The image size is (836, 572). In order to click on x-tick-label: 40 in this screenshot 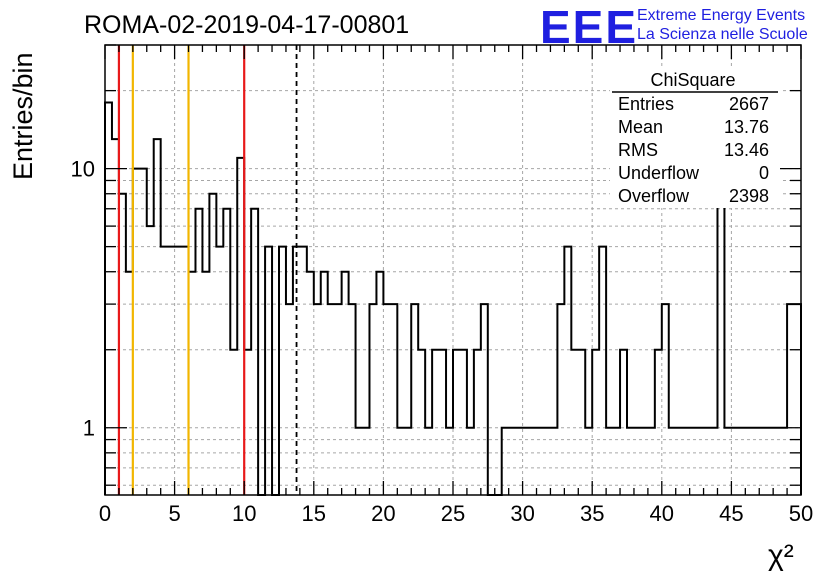, I will do `click(662, 513)`.